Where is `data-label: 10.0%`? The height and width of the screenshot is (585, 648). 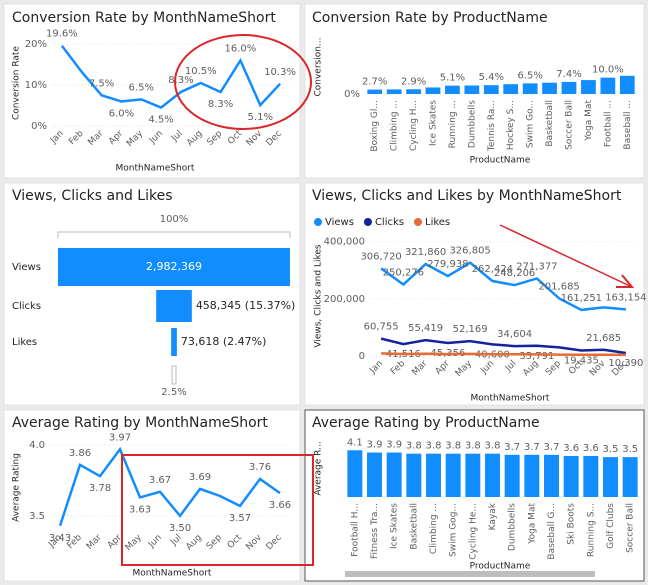
data-label: 10.0% is located at coordinates (608, 70).